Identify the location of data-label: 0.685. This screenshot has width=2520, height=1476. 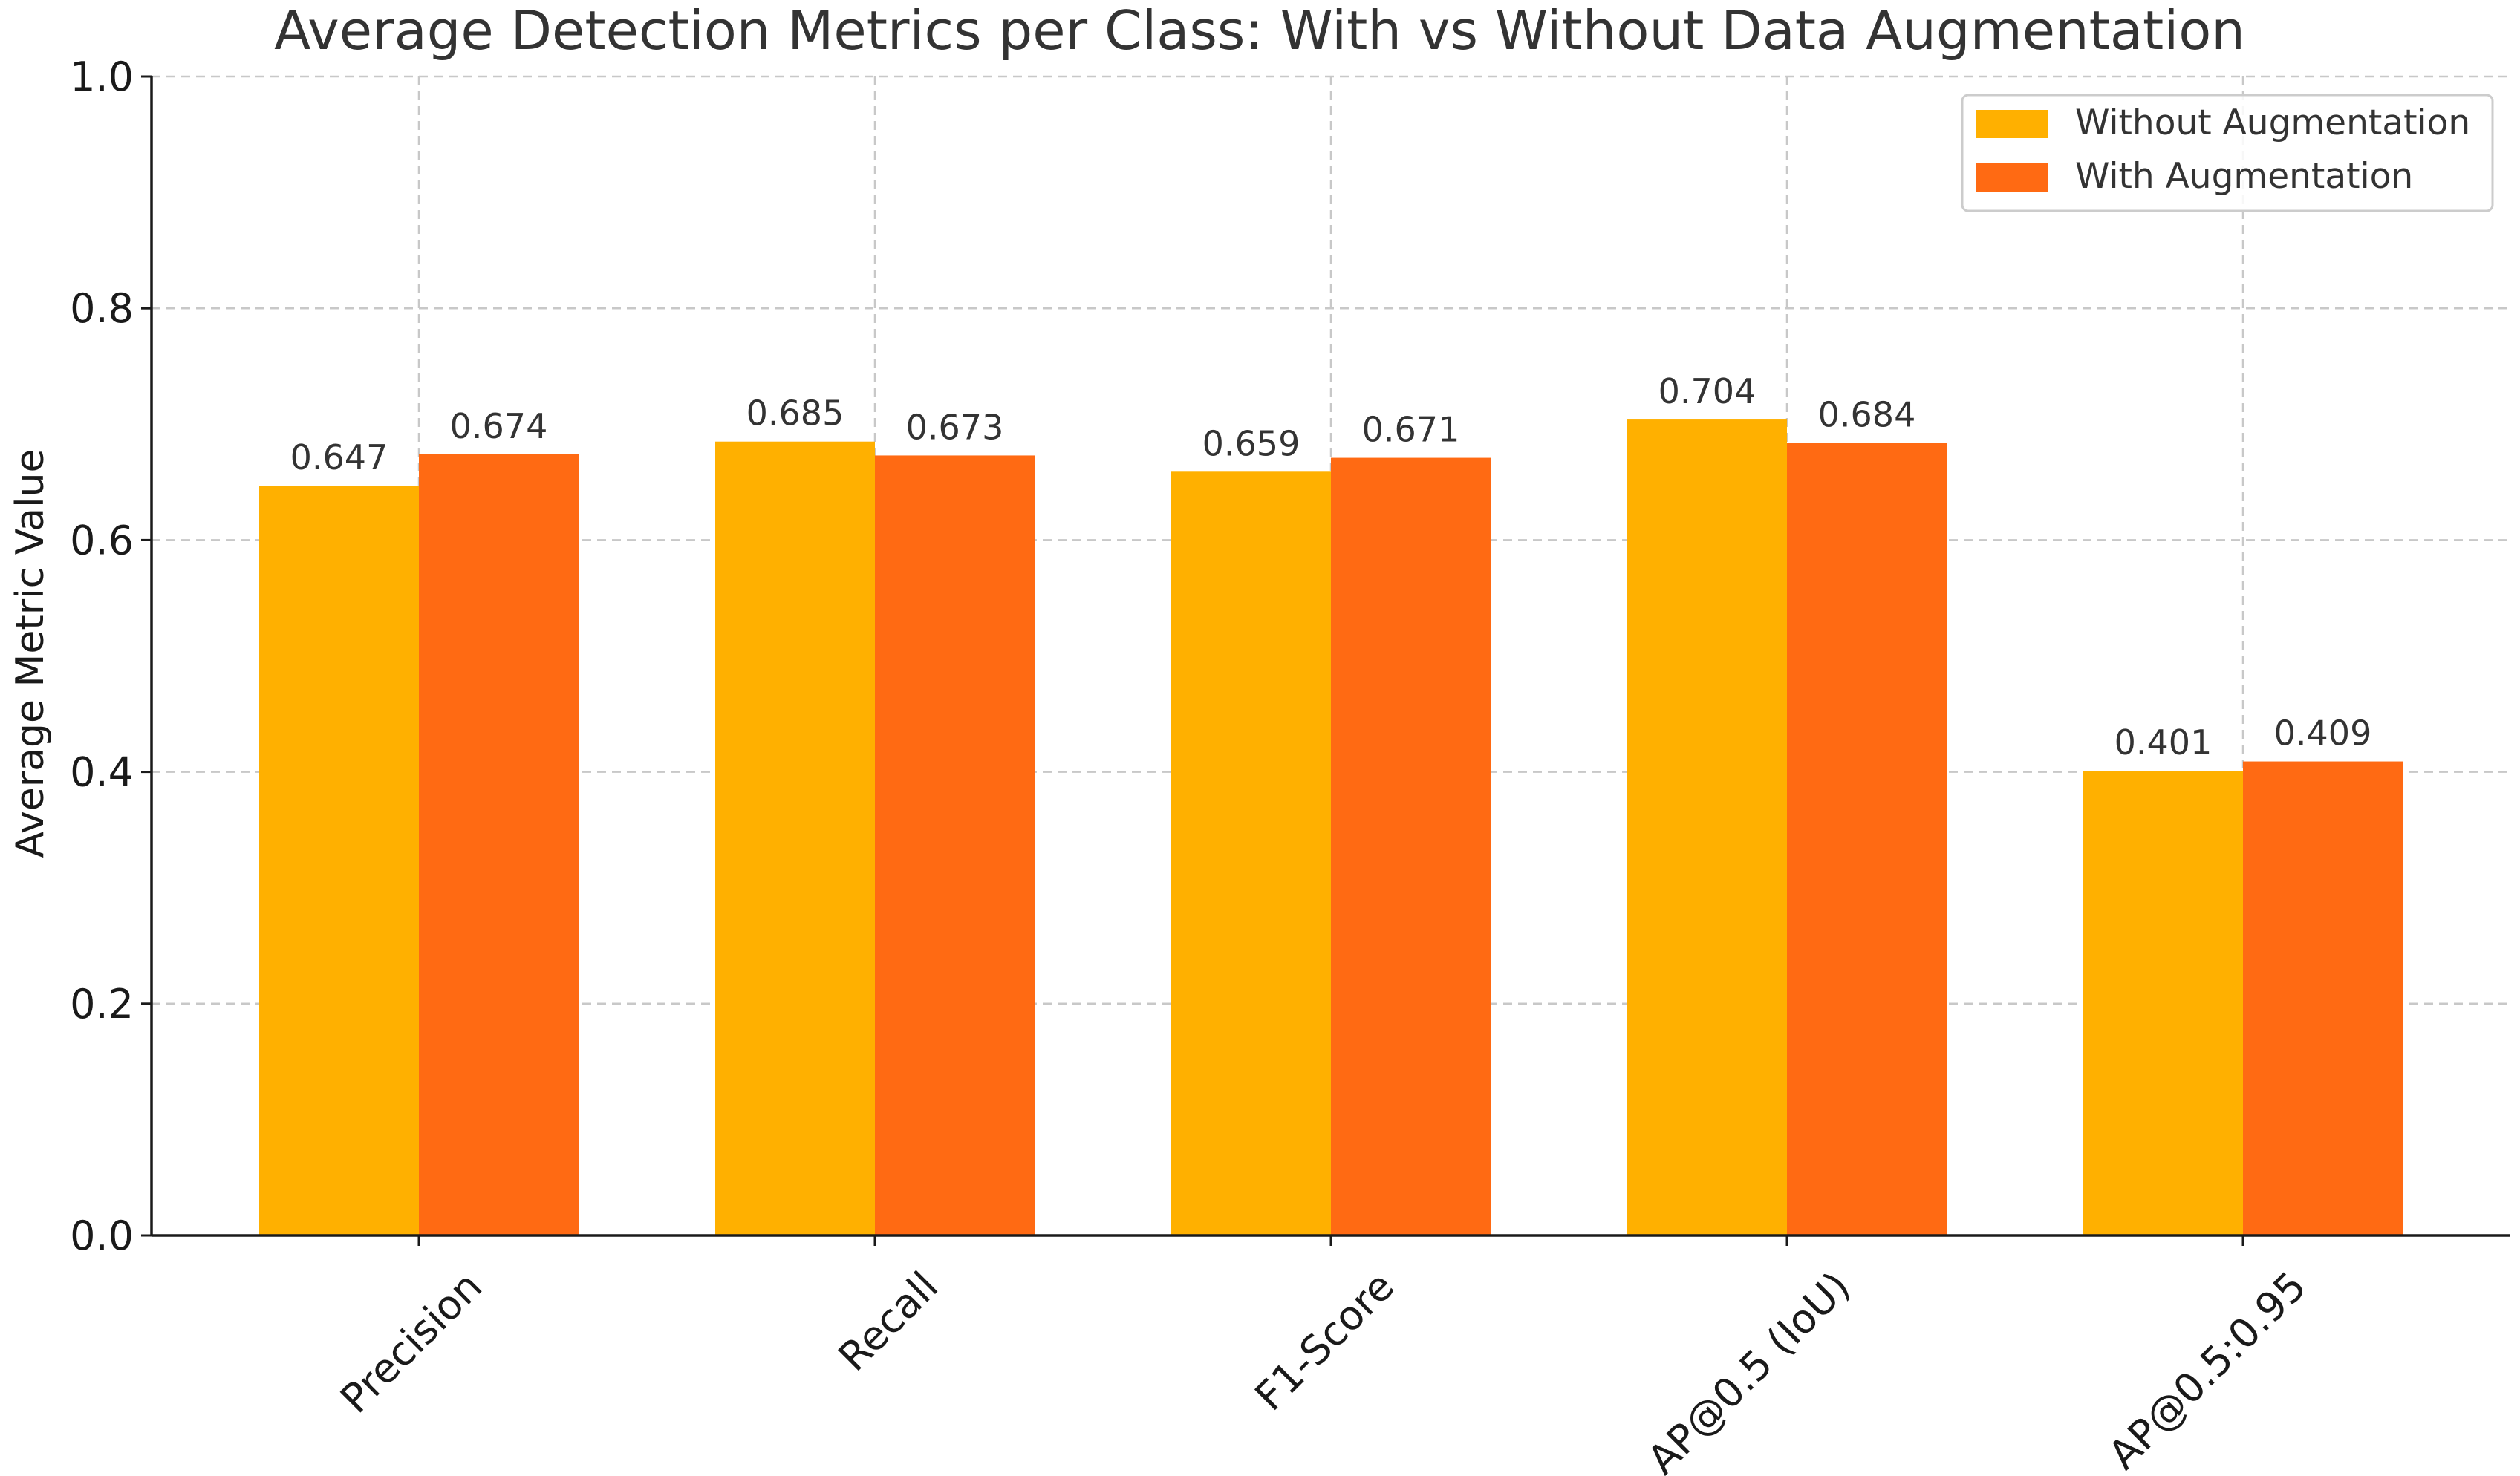
(795, 414).